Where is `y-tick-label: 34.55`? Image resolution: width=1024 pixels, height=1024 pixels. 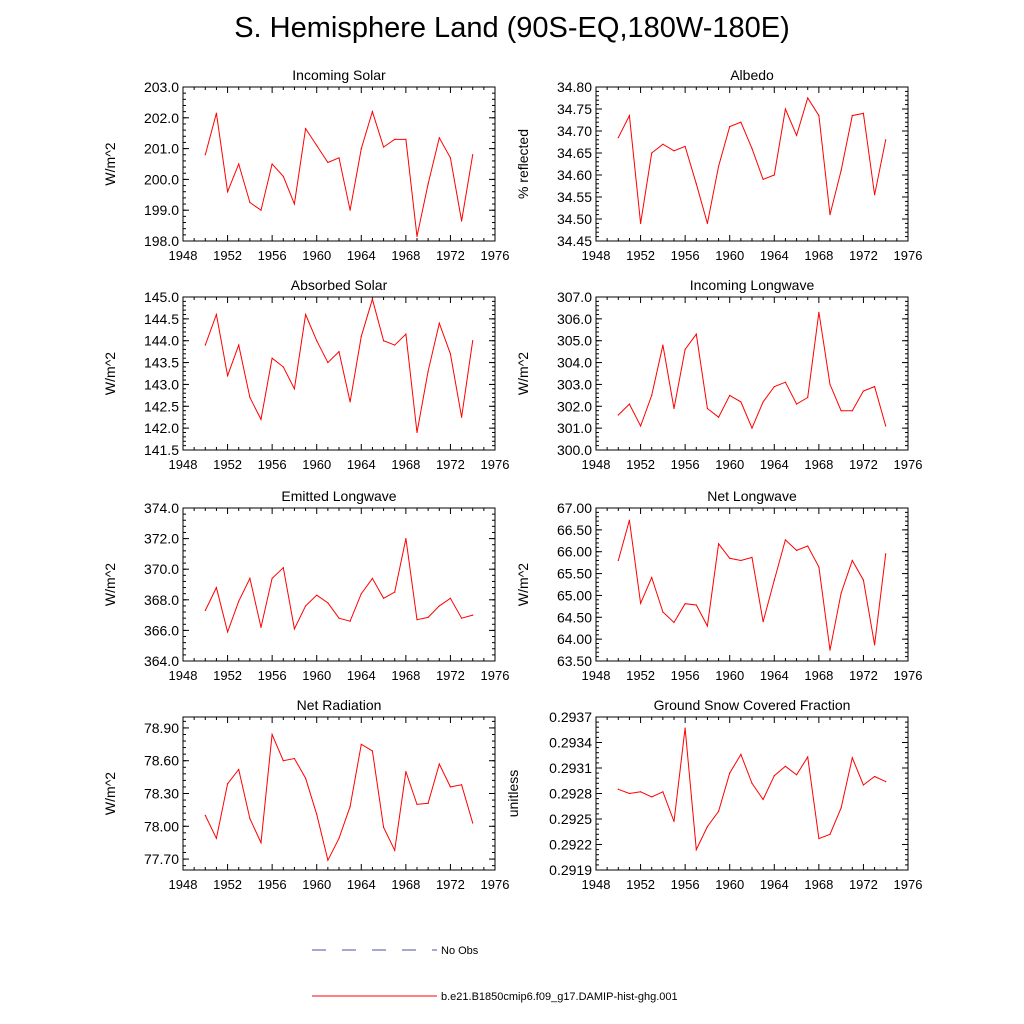 y-tick-label: 34.55 is located at coordinates (574, 197).